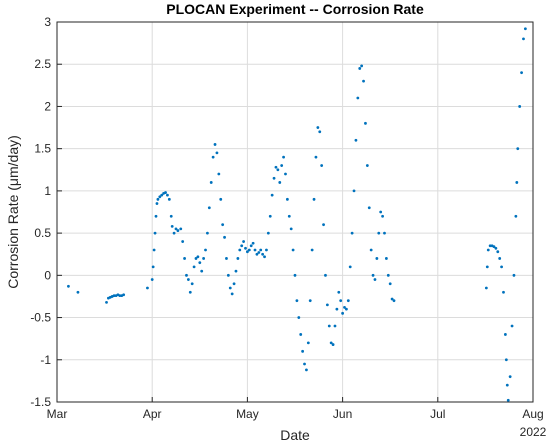 The height and width of the screenshot is (445, 550). Describe the element at coordinates (47, 22) in the screenshot. I see `y-tick-label: 3` at that location.